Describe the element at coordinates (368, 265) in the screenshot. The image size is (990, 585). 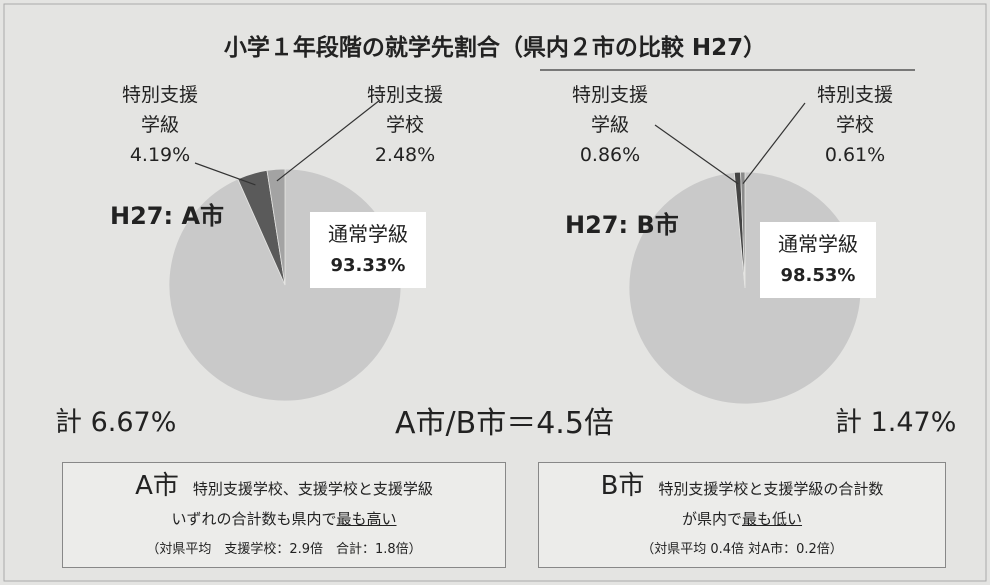
I see `value-label: 93.33%` at that location.